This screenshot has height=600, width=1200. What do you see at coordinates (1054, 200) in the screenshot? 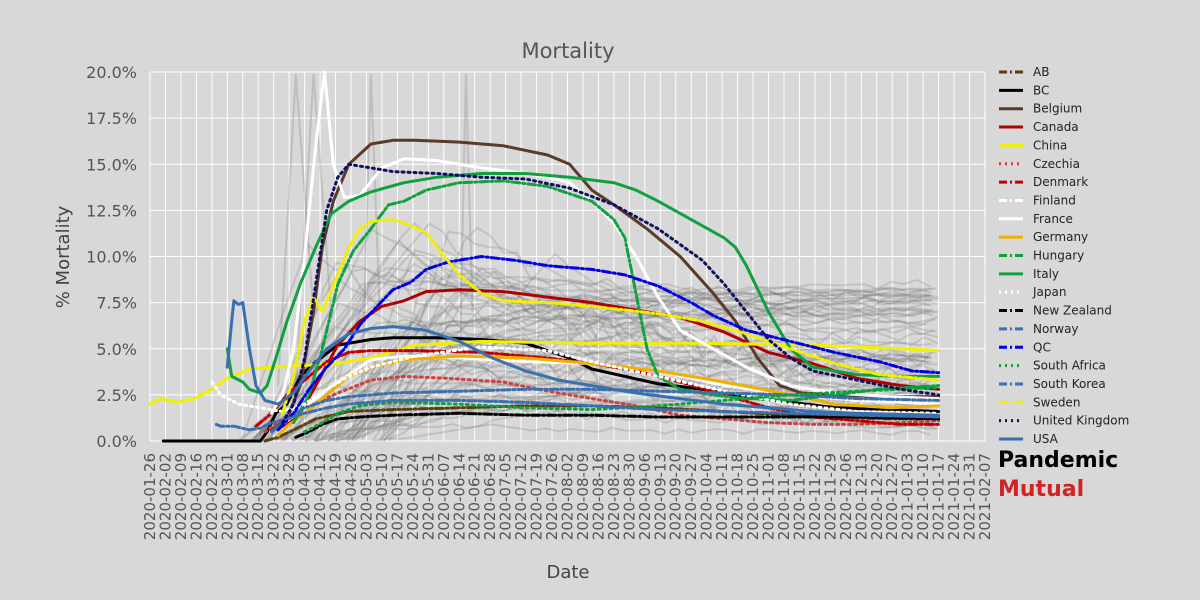
I see `legend-label: Finland` at bounding box center [1054, 200].